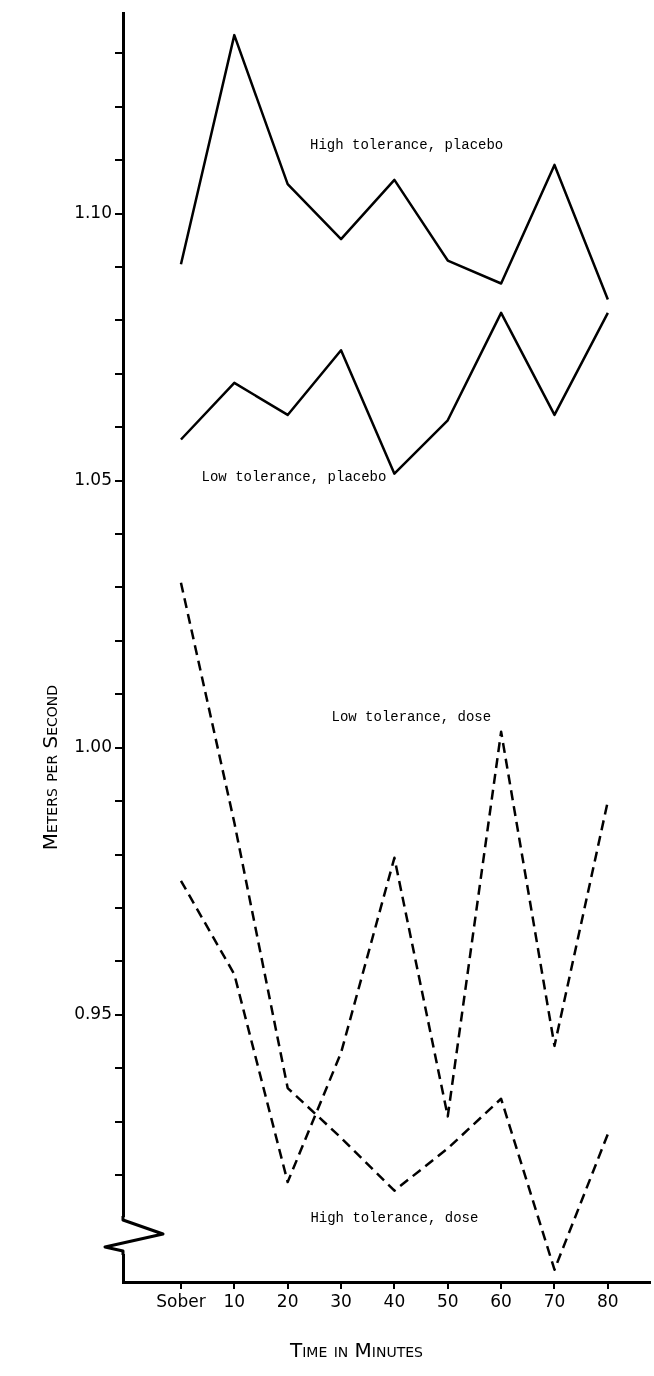 Image resolution: width=654 pixels, height=1376 pixels. Describe the element at coordinates (93, 479) in the screenshot. I see `y-tick-label: 1.05` at that location.